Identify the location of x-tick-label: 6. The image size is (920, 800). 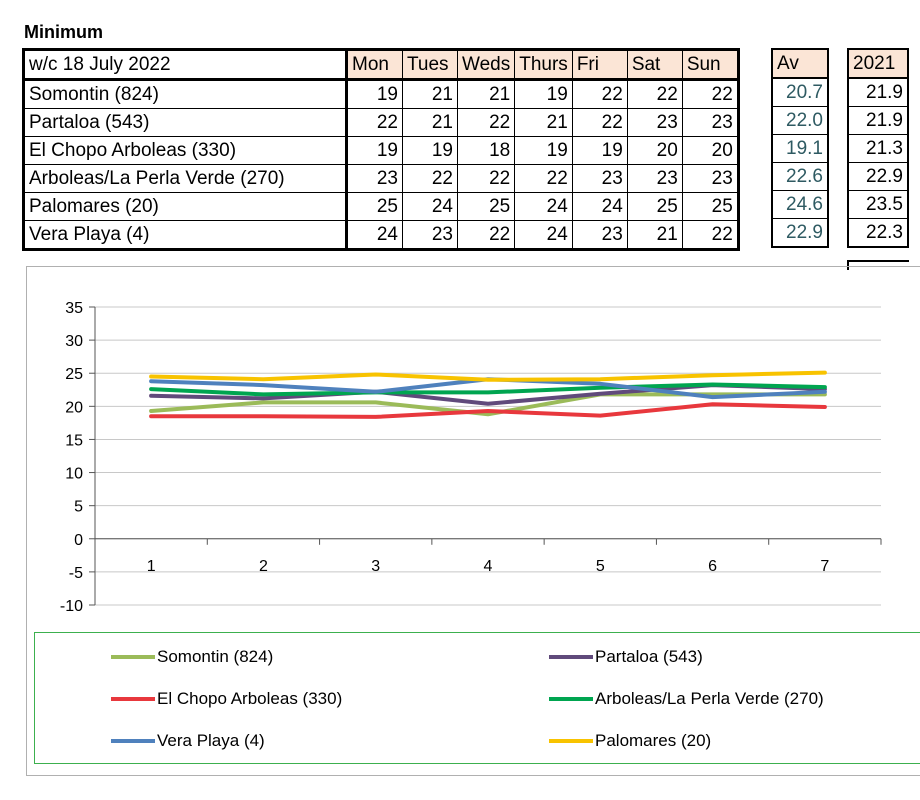
(712, 566).